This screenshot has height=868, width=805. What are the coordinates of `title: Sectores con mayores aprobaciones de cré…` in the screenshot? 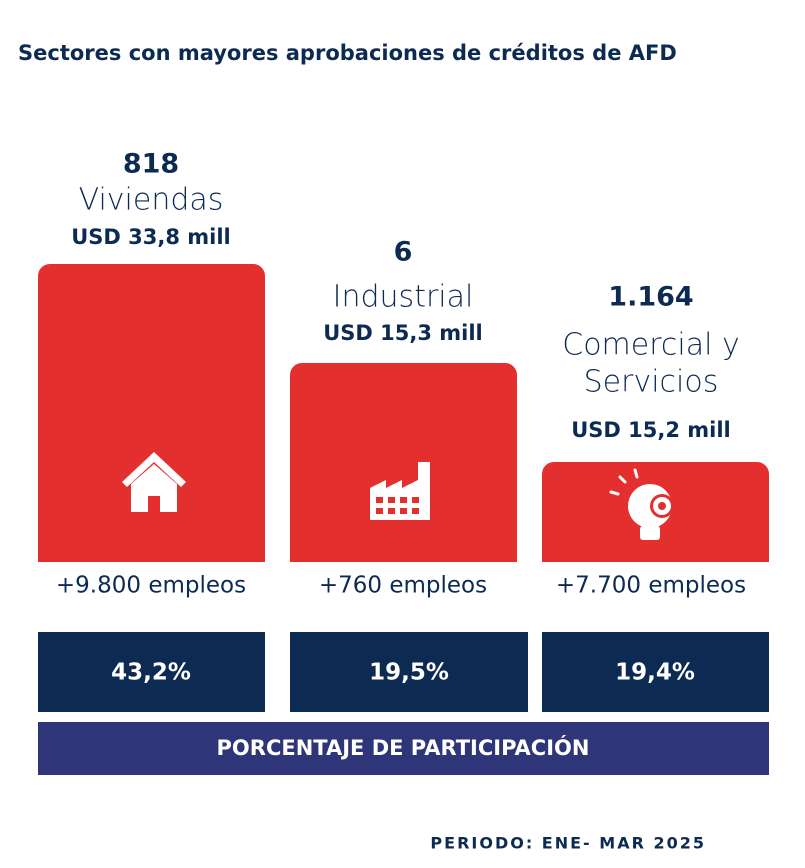 It's located at (347, 53).